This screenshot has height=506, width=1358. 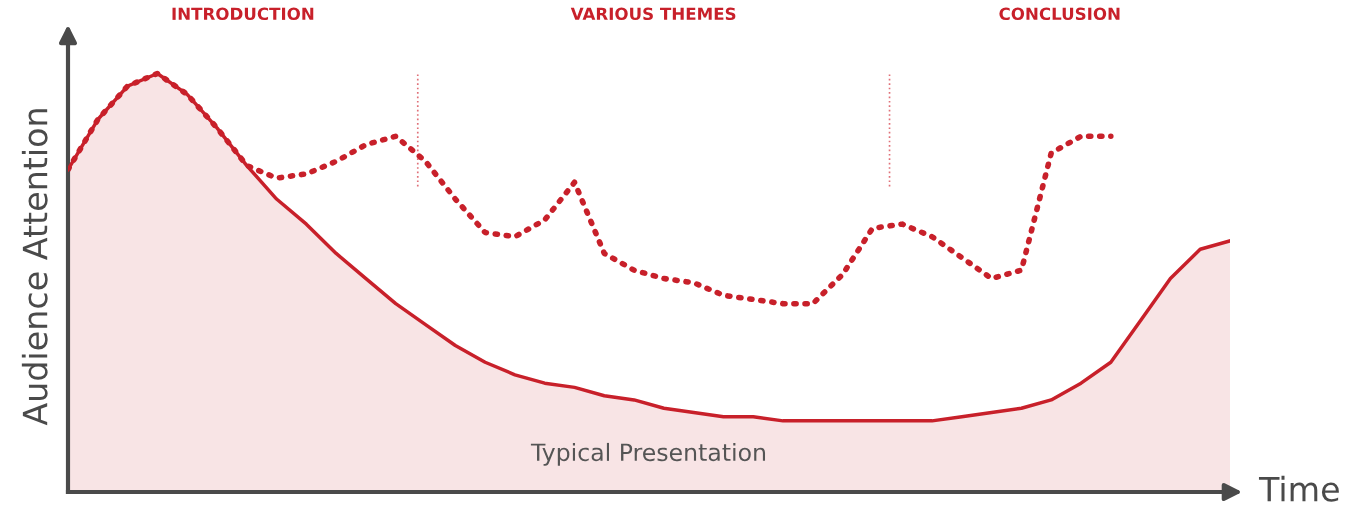 What do you see at coordinates (648, 454) in the screenshot?
I see `series-label: Typical Presentation` at bounding box center [648, 454].